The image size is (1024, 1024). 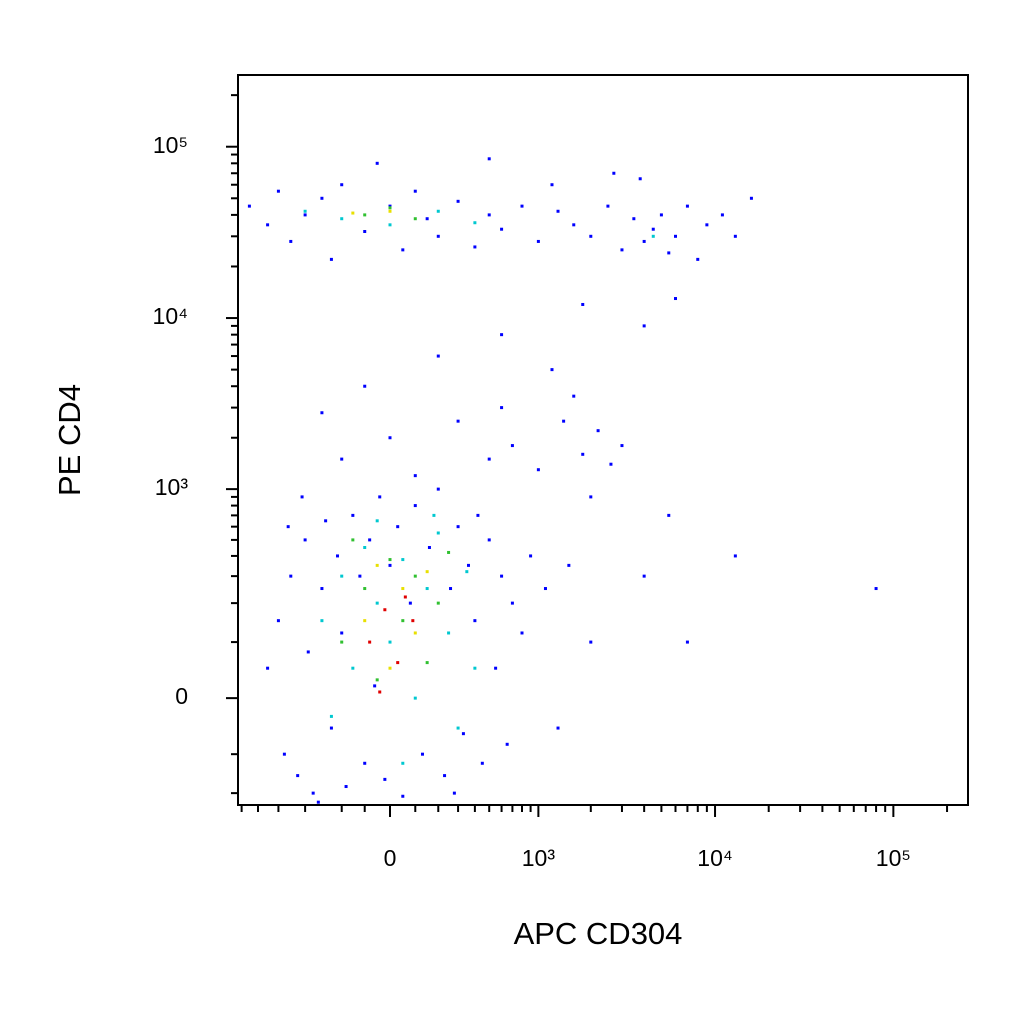 What do you see at coordinates (172, 487) in the screenshot?
I see `y-tick-label: 10³` at bounding box center [172, 487].